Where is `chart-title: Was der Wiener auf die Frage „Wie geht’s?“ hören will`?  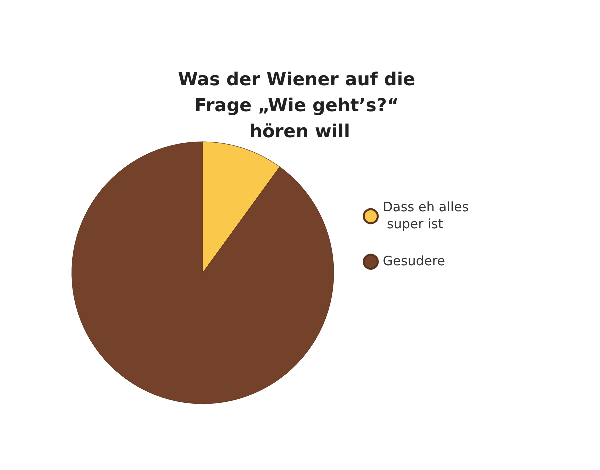
chart-title: Was der Wiener auf die Frage „Wie geht’s?“ hören will is located at coordinates (300, 106).